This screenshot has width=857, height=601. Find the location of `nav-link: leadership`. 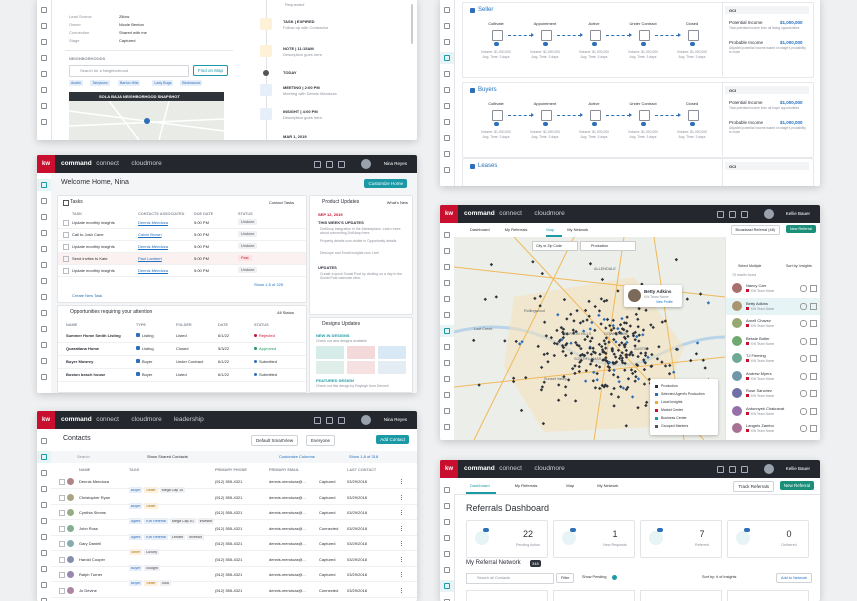

nav-link: leadership is located at coordinates (188, 419).